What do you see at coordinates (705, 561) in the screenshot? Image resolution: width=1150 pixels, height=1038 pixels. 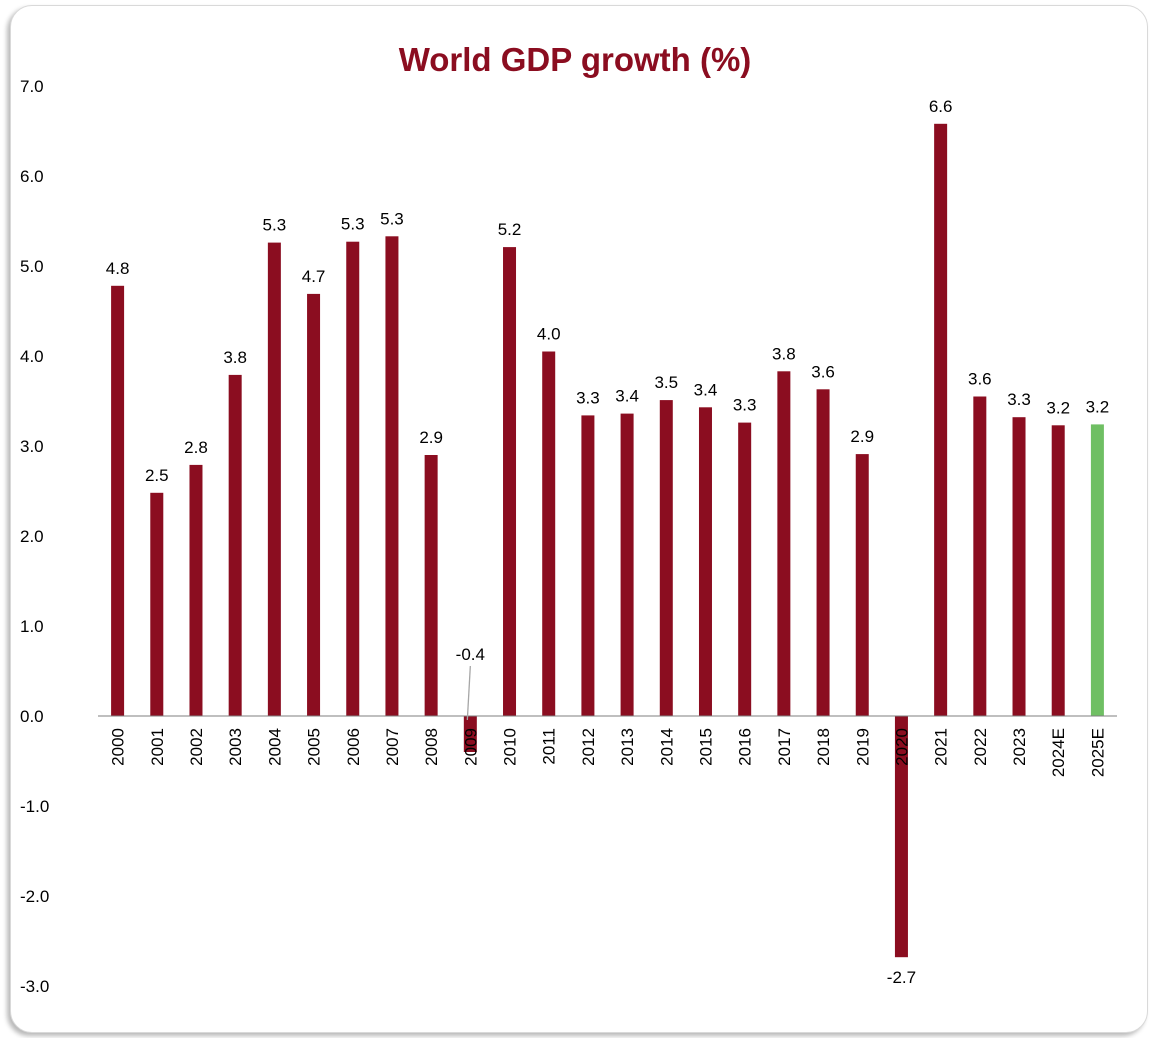 I see `bar-2015` at bounding box center [705, 561].